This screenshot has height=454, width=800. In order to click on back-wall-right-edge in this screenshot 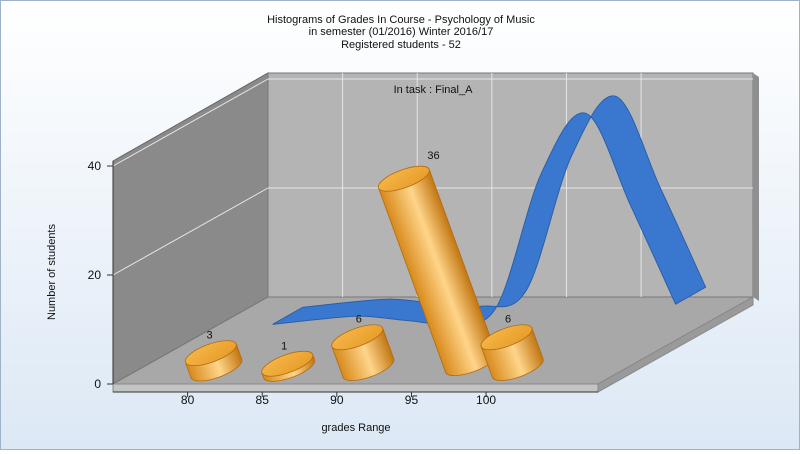, I will do `click(756, 187)`.